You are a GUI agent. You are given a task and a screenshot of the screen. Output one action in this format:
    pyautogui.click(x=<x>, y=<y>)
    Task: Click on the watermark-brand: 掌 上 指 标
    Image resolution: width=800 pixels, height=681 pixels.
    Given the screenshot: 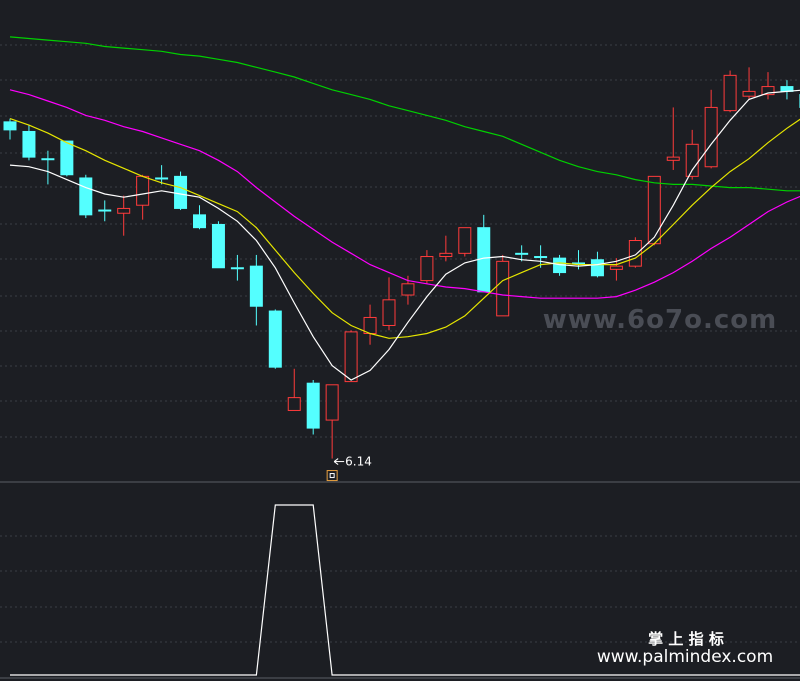 What is the action you would take?
    pyautogui.click(x=686, y=639)
    